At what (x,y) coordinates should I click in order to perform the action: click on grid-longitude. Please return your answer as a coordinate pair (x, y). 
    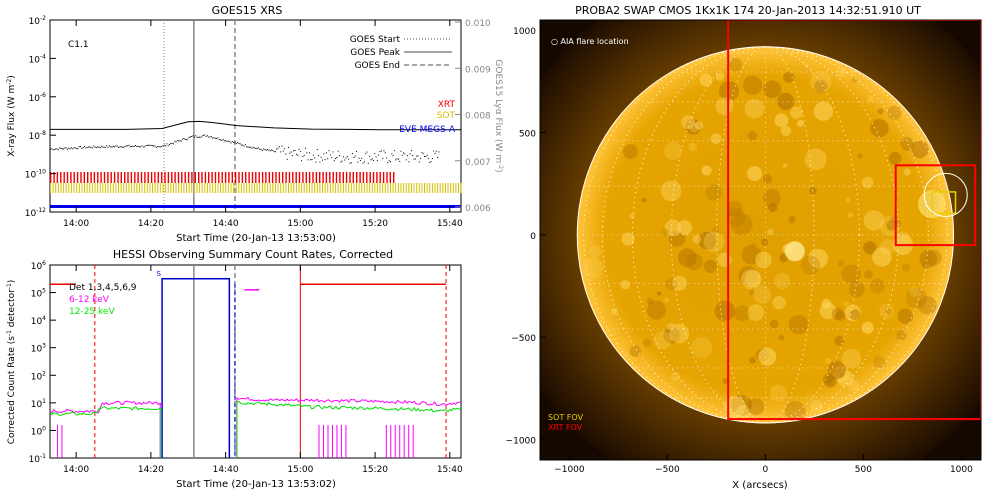
    Looking at the image, I should click on (765, 235).